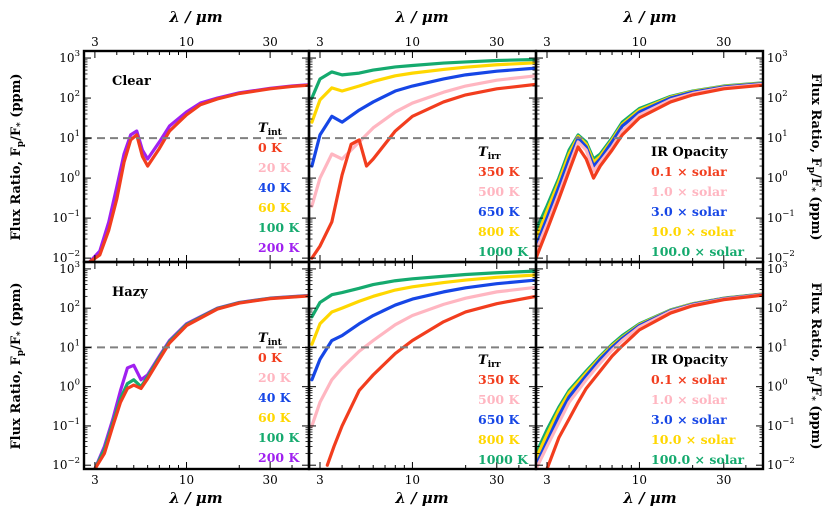 The height and width of the screenshot is (529, 830). Describe the element at coordinates (270, 357) in the screenshot. I see `legend-entry: 0 K` at that location.